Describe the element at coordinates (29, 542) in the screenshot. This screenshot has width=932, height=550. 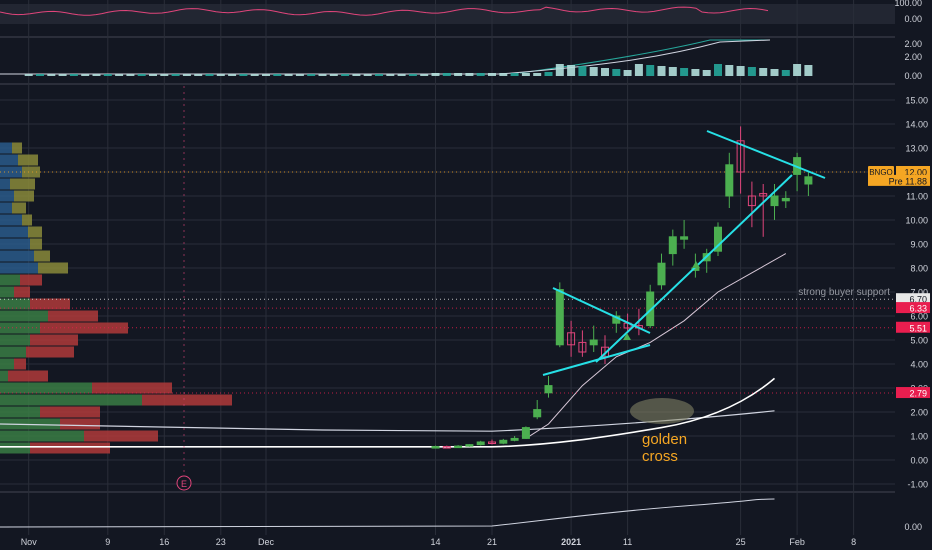
I see `time-tick-label: Nov` at that location.